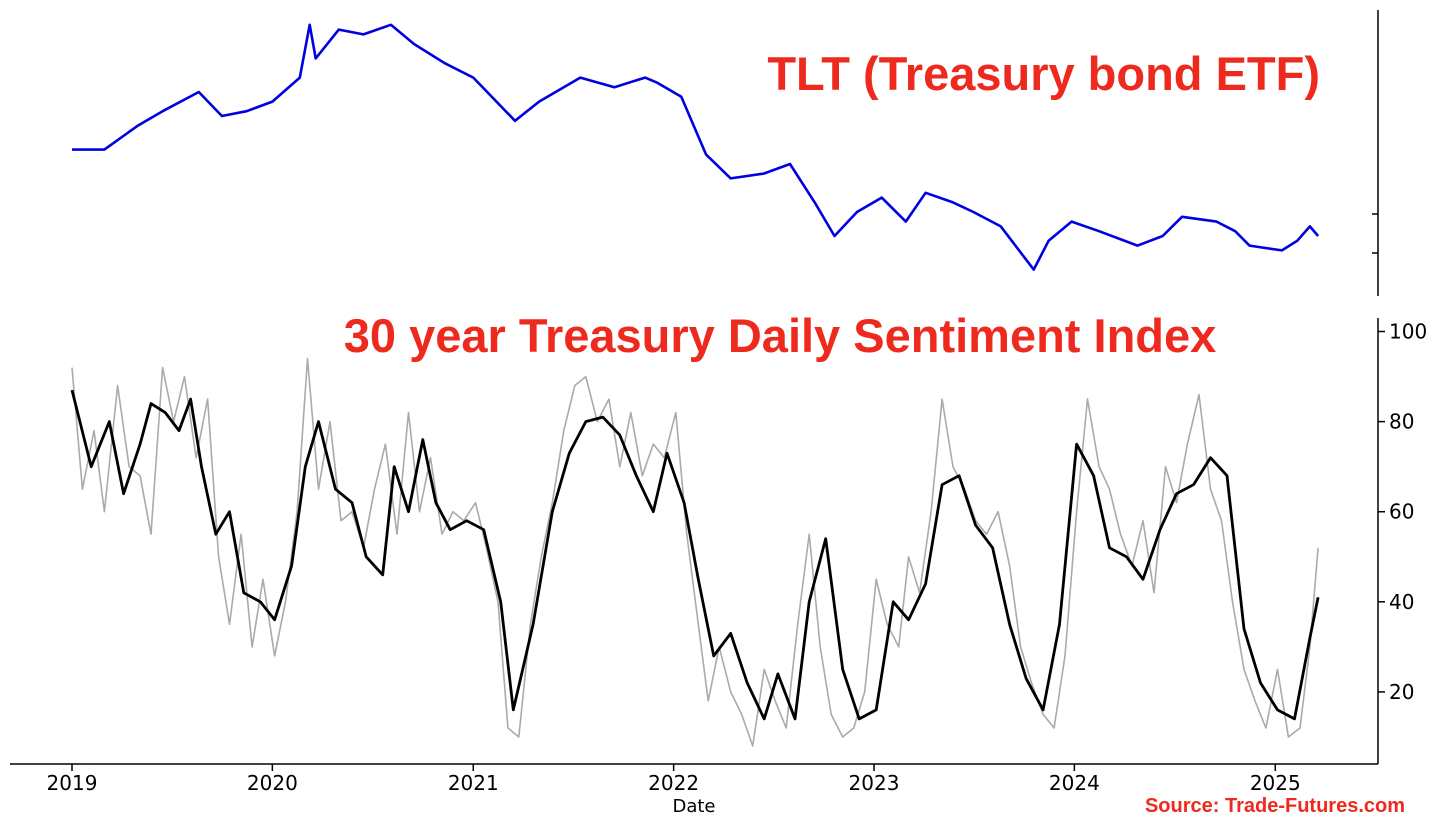 The height and width of the screenshot is (827, 1456). Describe the element at coordinates (1074, 783) in the screenshot. I see `x-tick-label: 2024` at that location.